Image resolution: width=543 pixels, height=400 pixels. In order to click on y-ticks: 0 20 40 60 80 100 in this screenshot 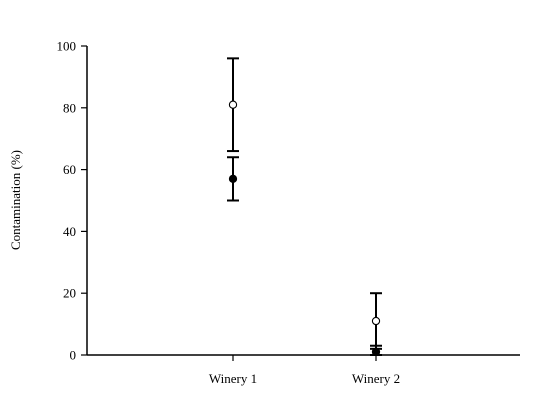, I will do `click(72, 201)`.